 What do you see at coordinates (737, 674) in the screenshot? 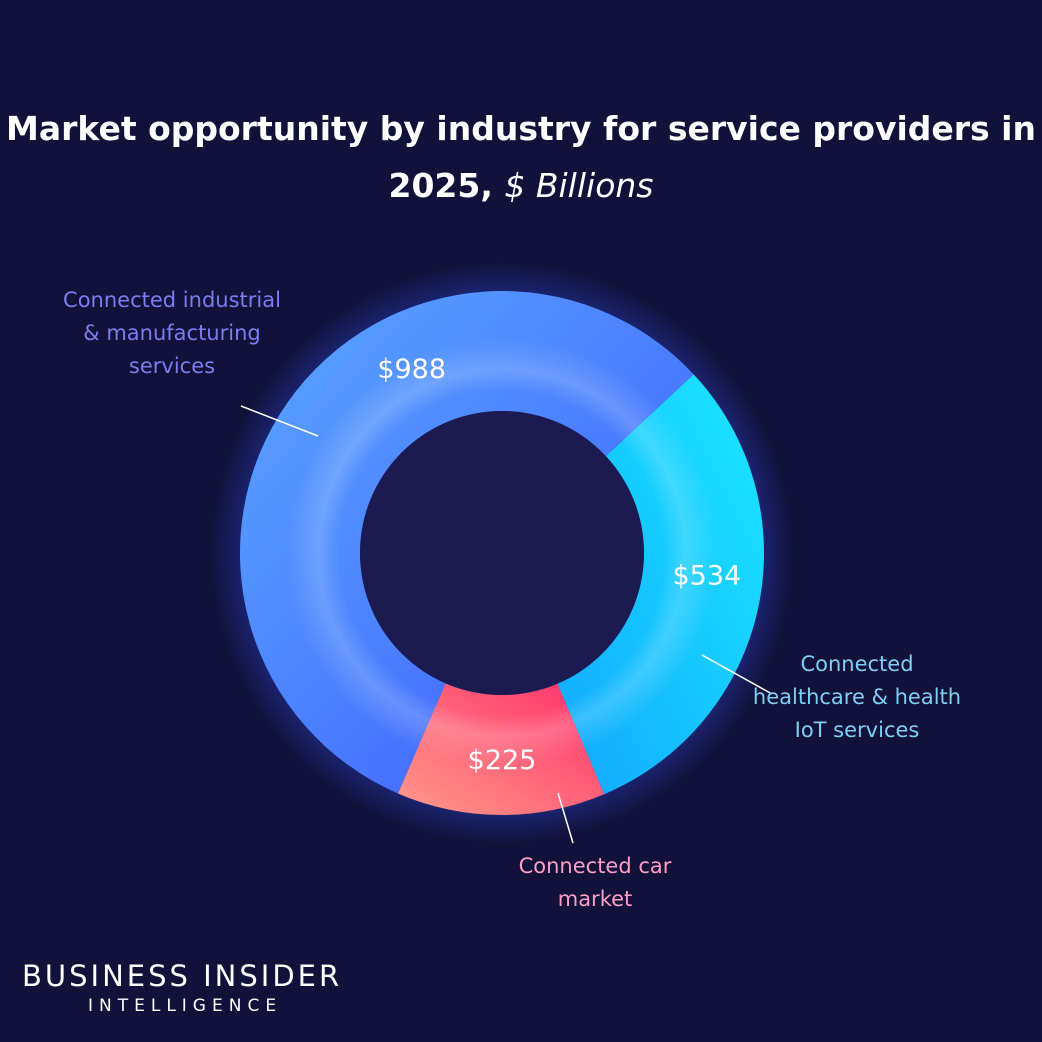
I see `leader-line-healthcare` at bounding box center [737, 674].